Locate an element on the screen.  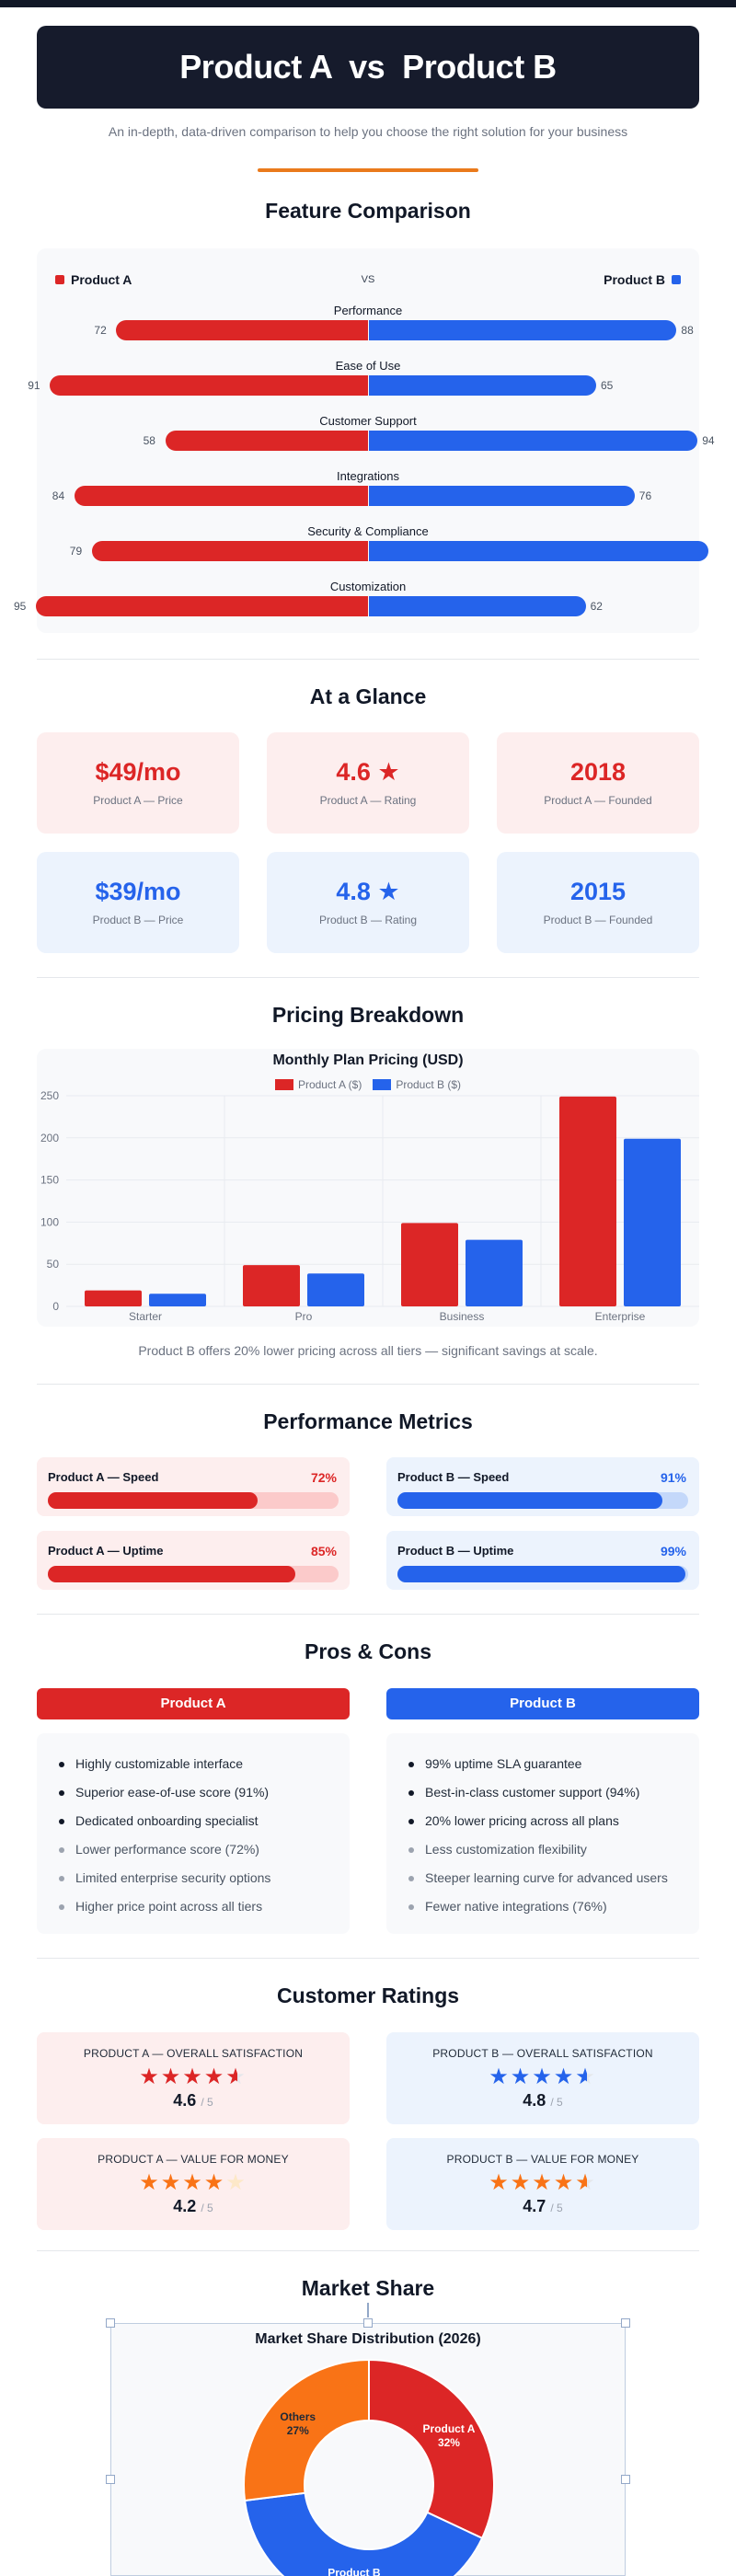
metric-pct: 91% is located at coordinates (673, 1477).